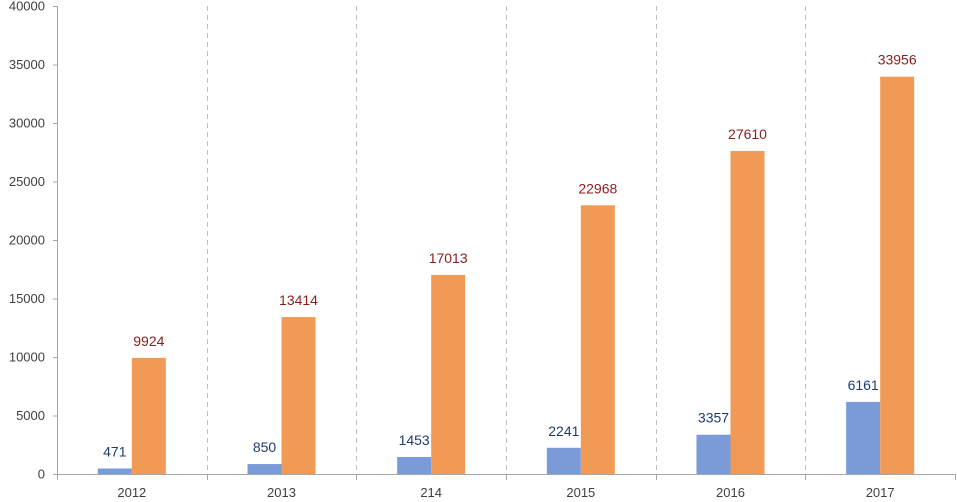 The height and width of the screenshot is (502, 957). I want to click on y-tick-label: 0, so click(41, 474).